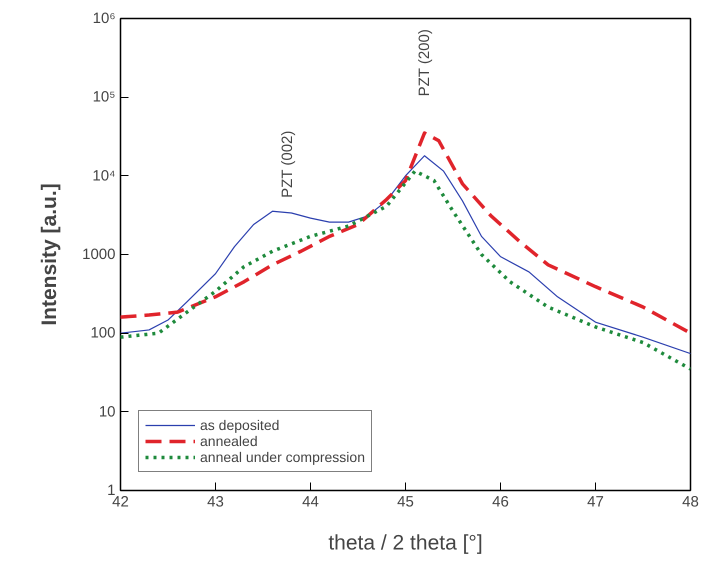 This screenshot has height=578, width=707. I want to click on y-tick-label: 10, so click(107, 411).